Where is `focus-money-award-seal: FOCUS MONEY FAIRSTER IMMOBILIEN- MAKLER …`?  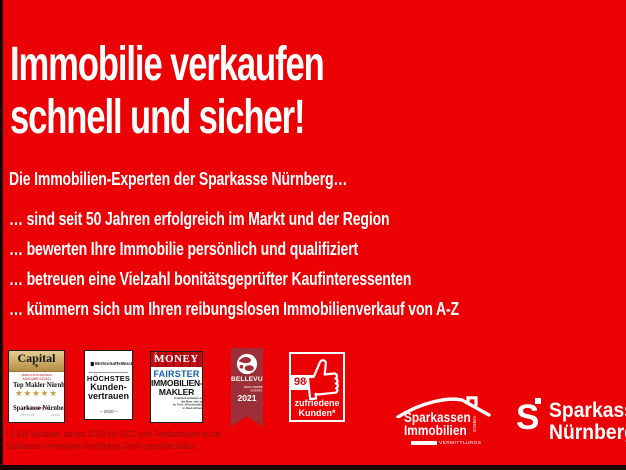
focus-money-award-seal: FOCUS MONEY FAIRSTER IMMOBILIEN- MAKLER … is located at coordinates (176, 387).